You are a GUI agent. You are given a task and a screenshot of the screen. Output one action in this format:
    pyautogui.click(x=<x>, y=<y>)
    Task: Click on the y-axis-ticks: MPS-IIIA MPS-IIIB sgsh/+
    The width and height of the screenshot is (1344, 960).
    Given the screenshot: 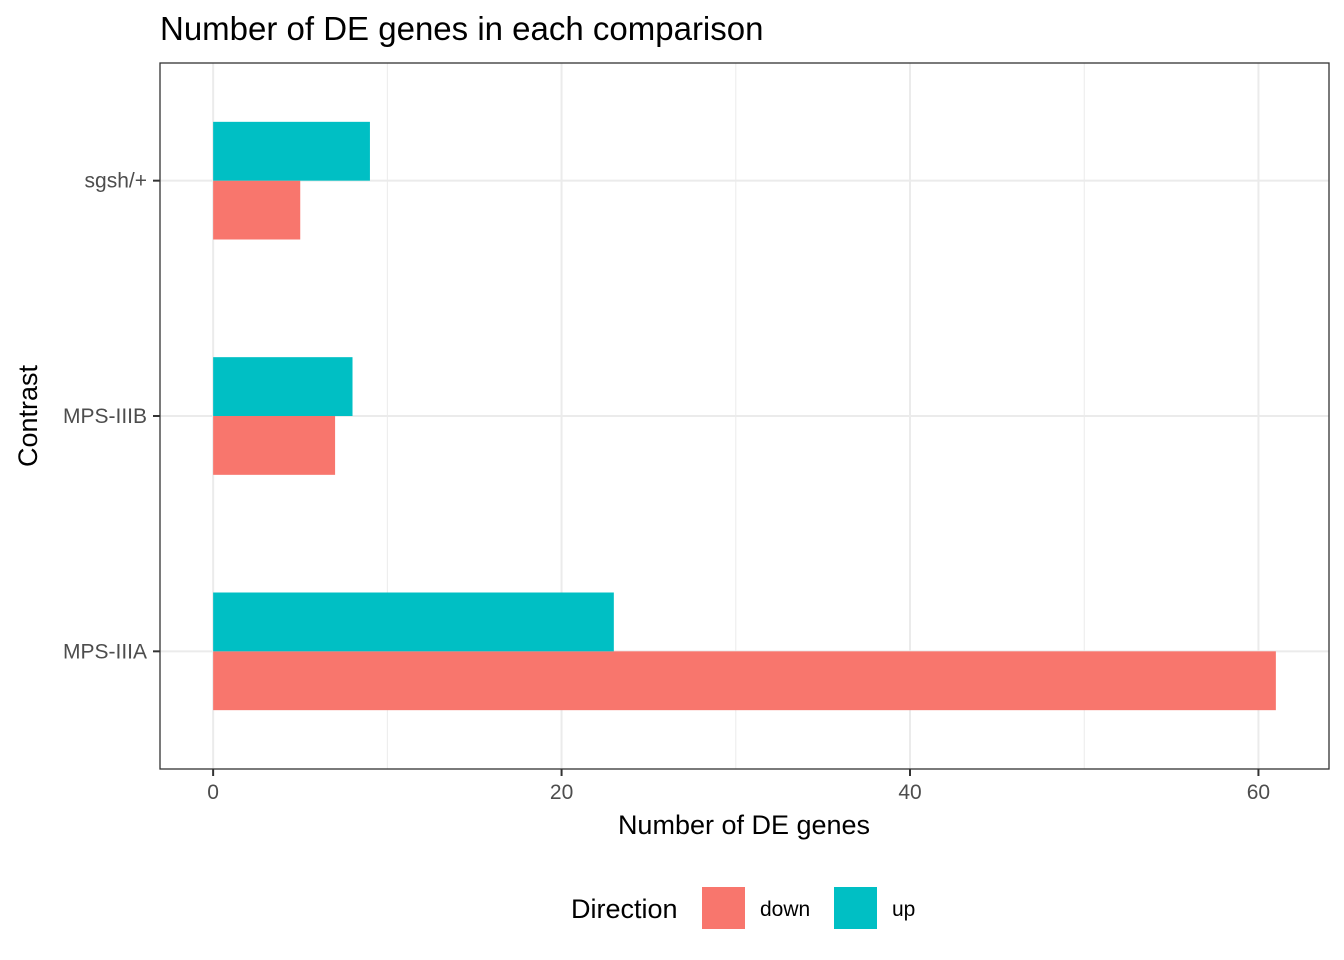 What is the action you would take?
    pyautogui.click(x=111, y=416)
    